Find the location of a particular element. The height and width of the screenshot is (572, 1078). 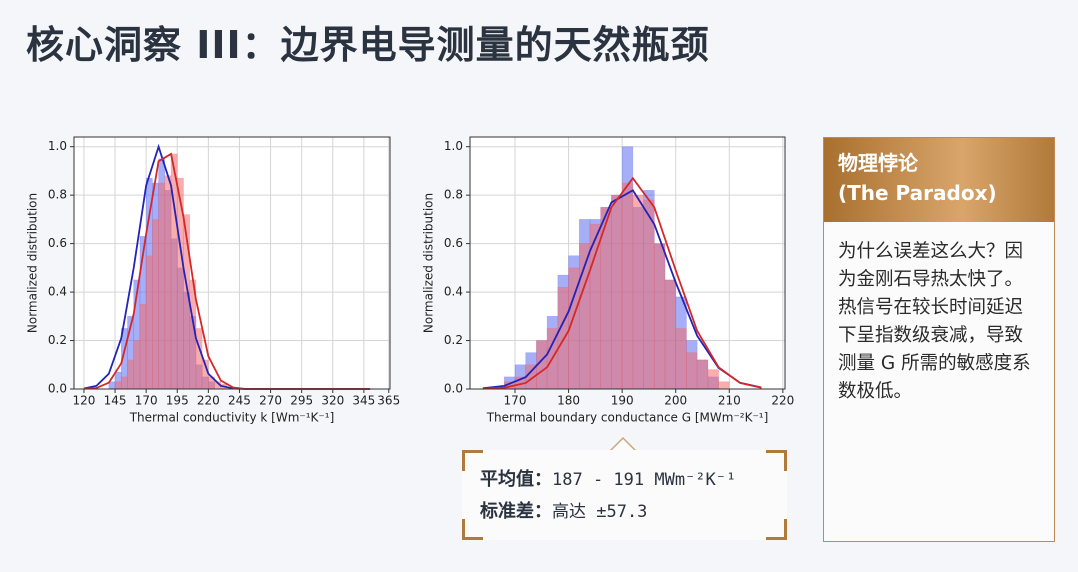

stat-value: 高达 ±57.3 is located at coordinates (600, 512).